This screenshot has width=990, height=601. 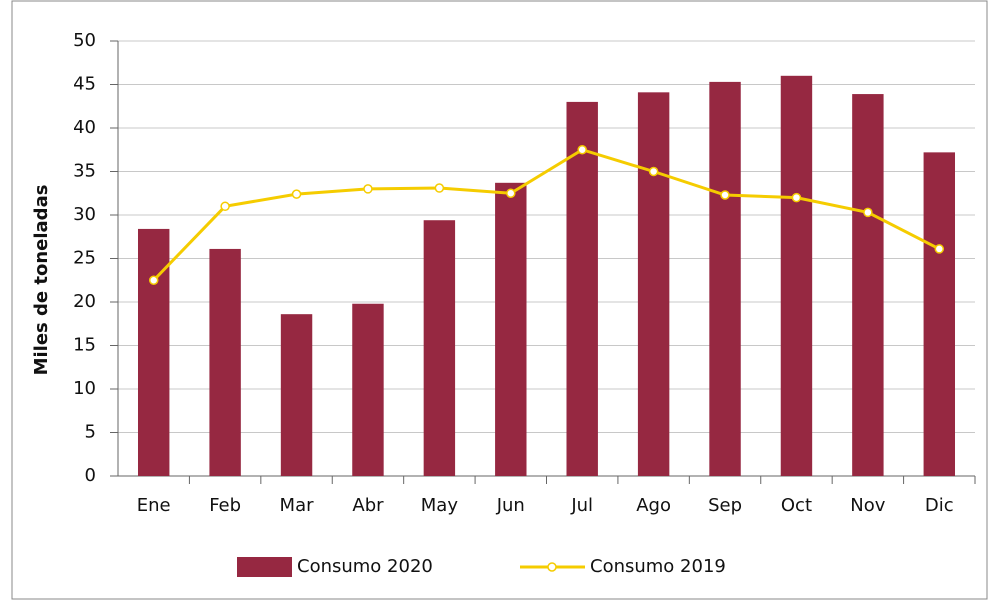 What do you see at coordinates (264, 567) in the screenshot?
I see `legend-swatch` at bounding box center [264, 567].